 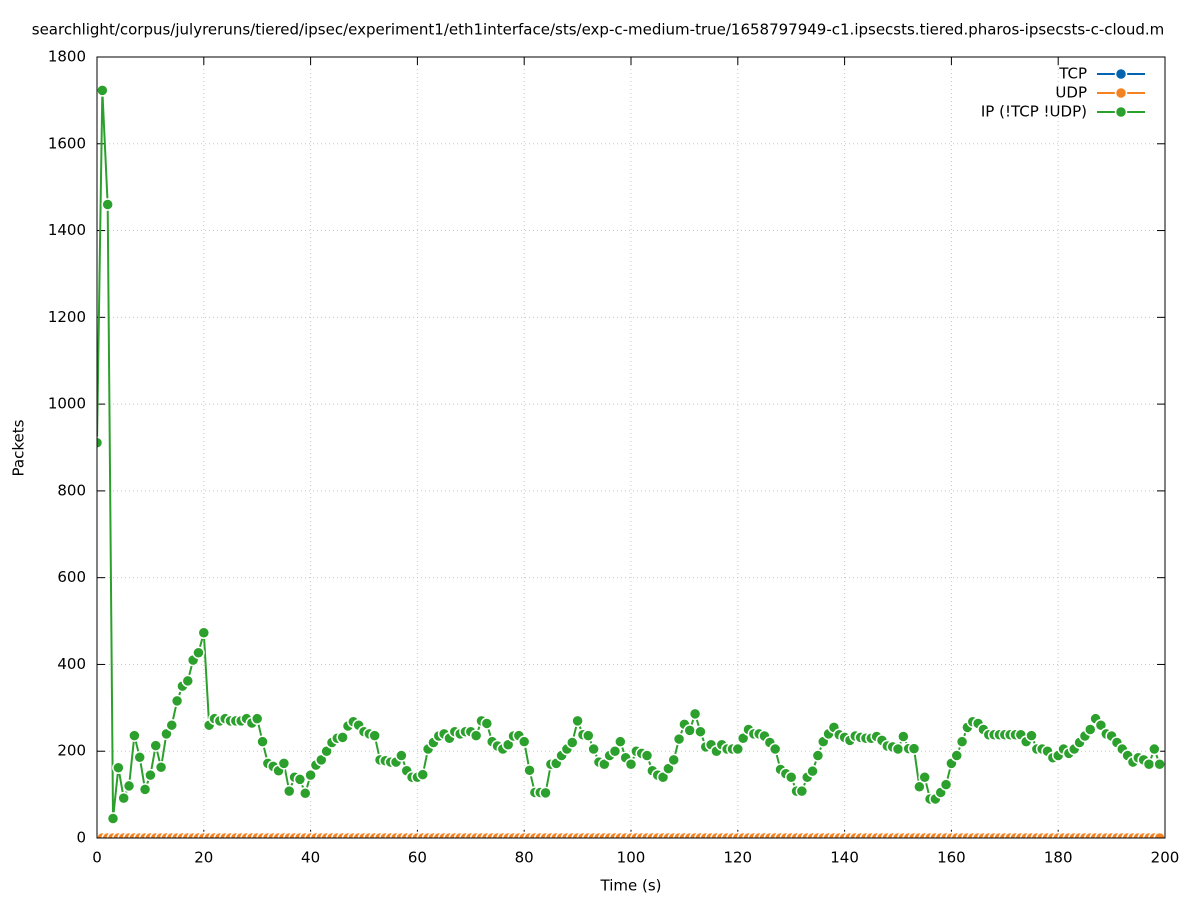 I want to click on legend-label: UDP, so click(x=1071, y=93).